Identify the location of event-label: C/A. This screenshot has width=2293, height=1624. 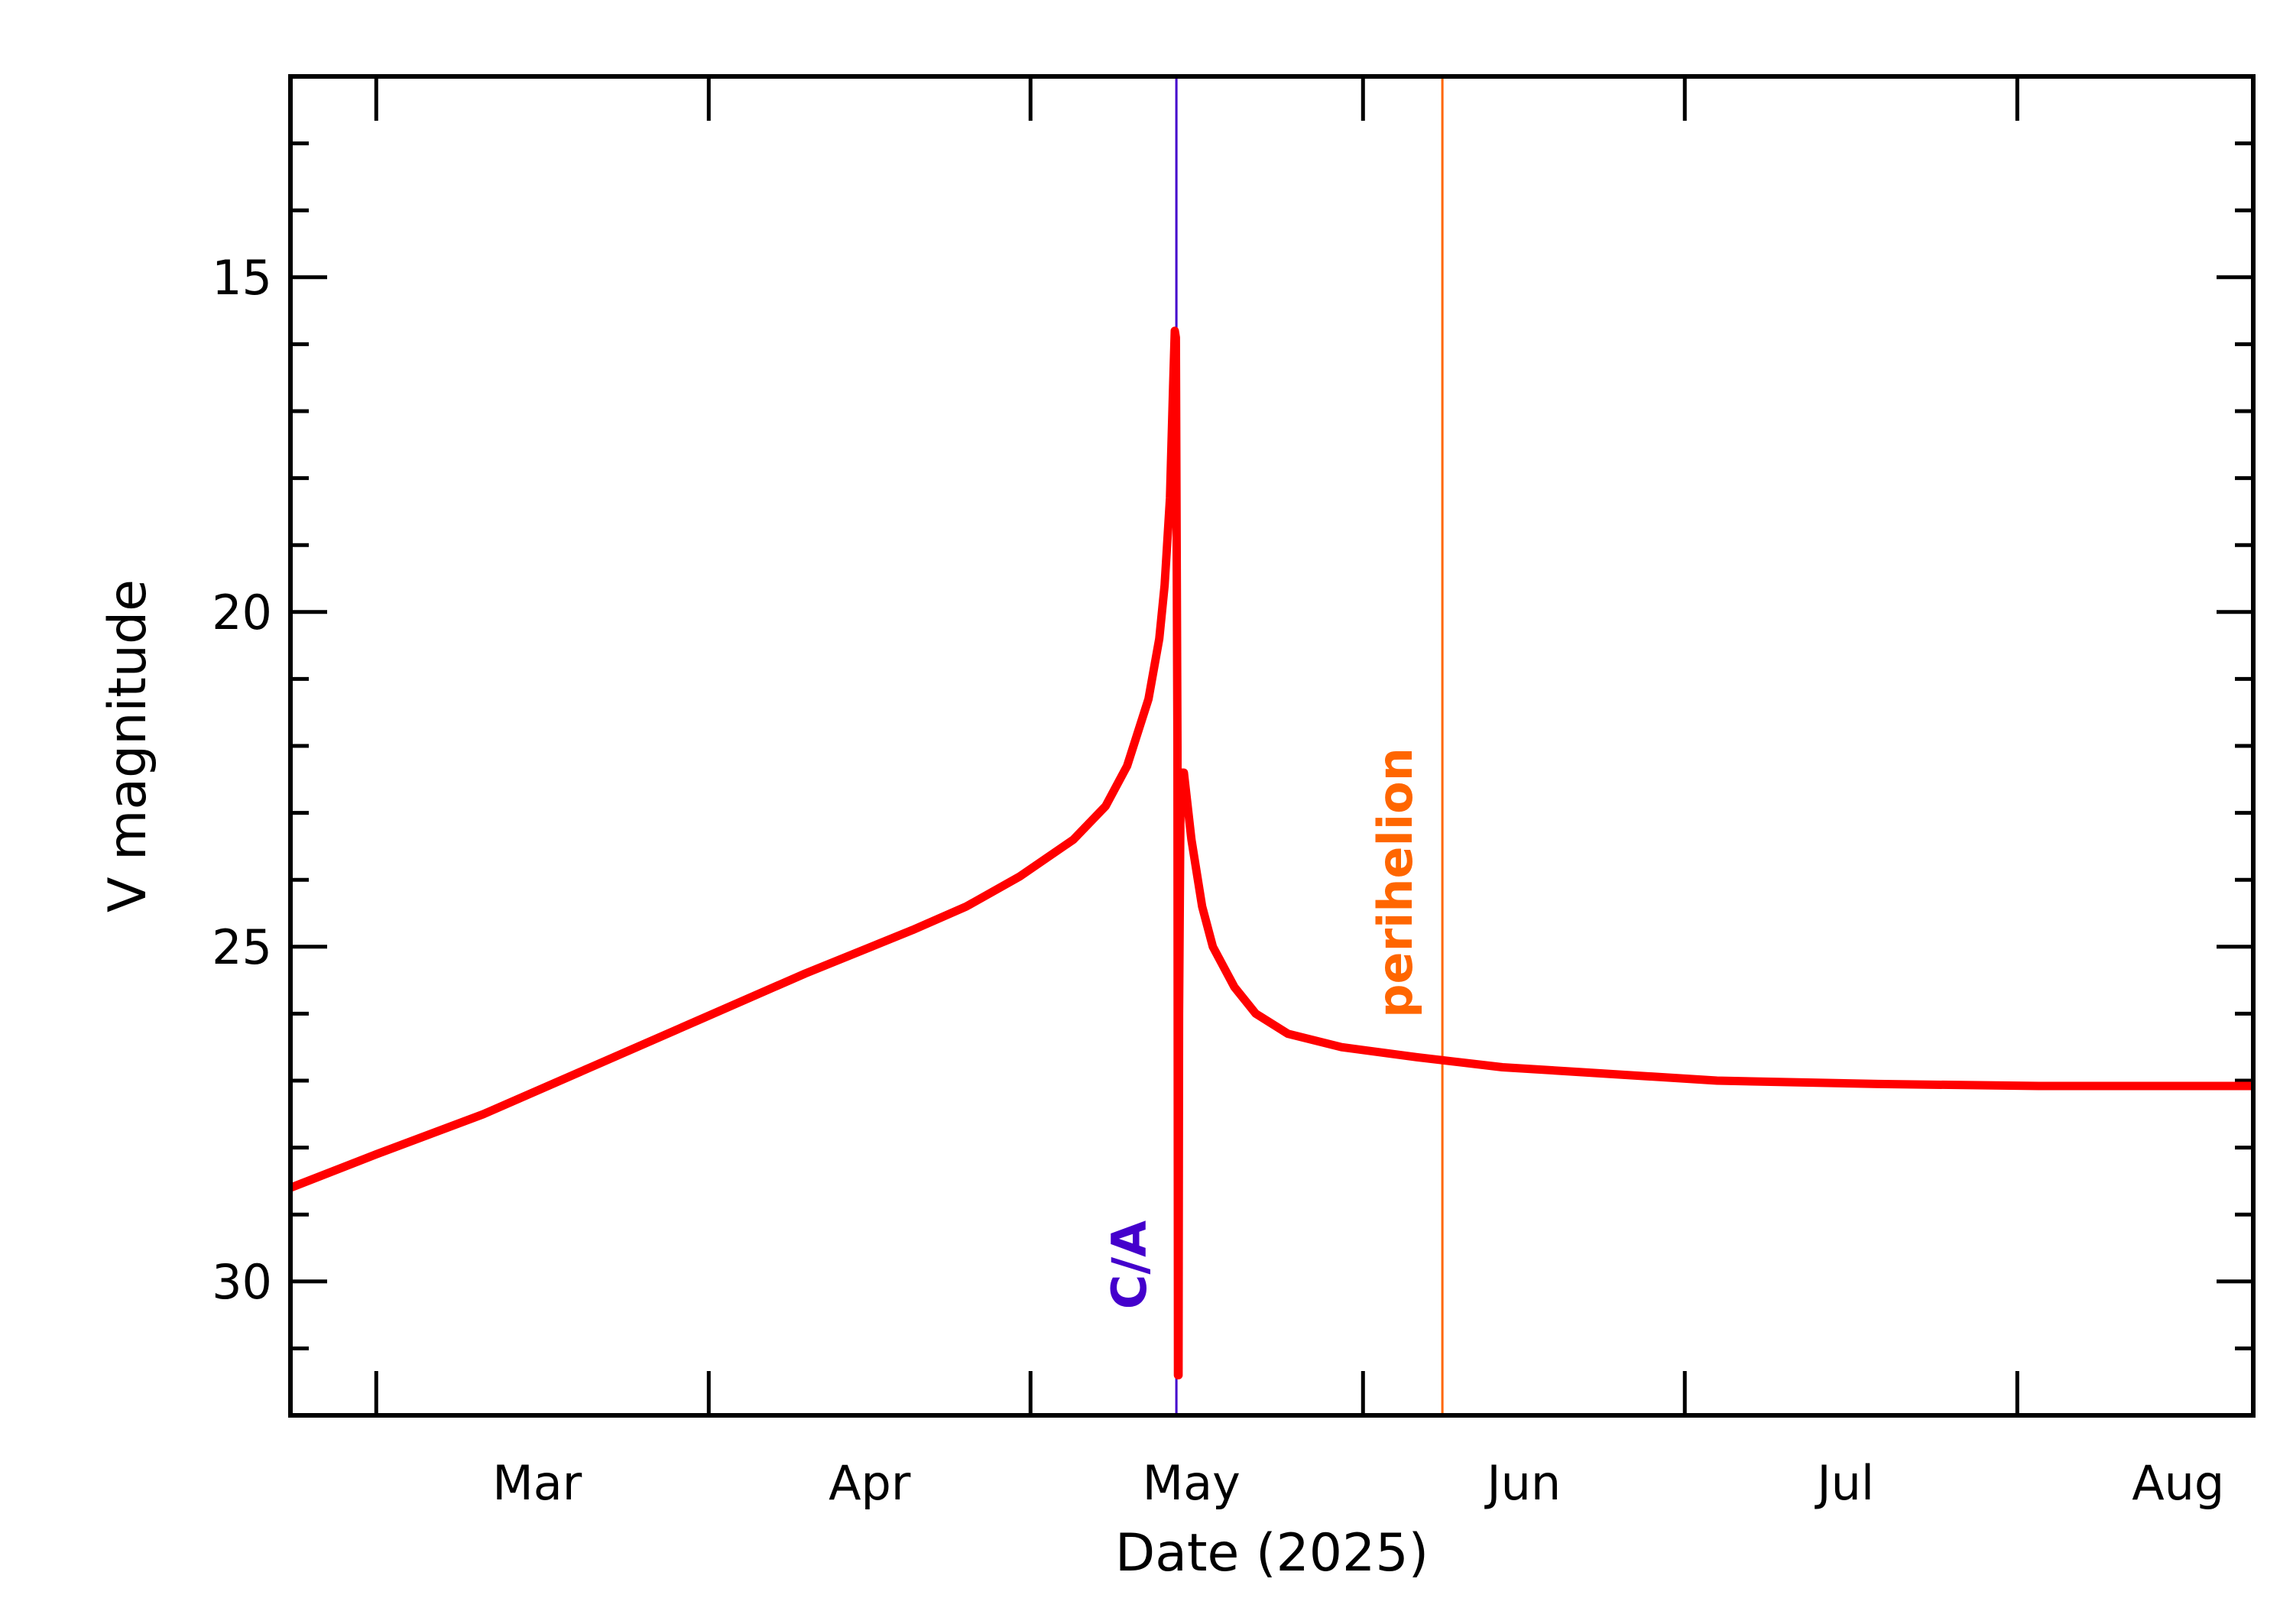
(1129, 1264).